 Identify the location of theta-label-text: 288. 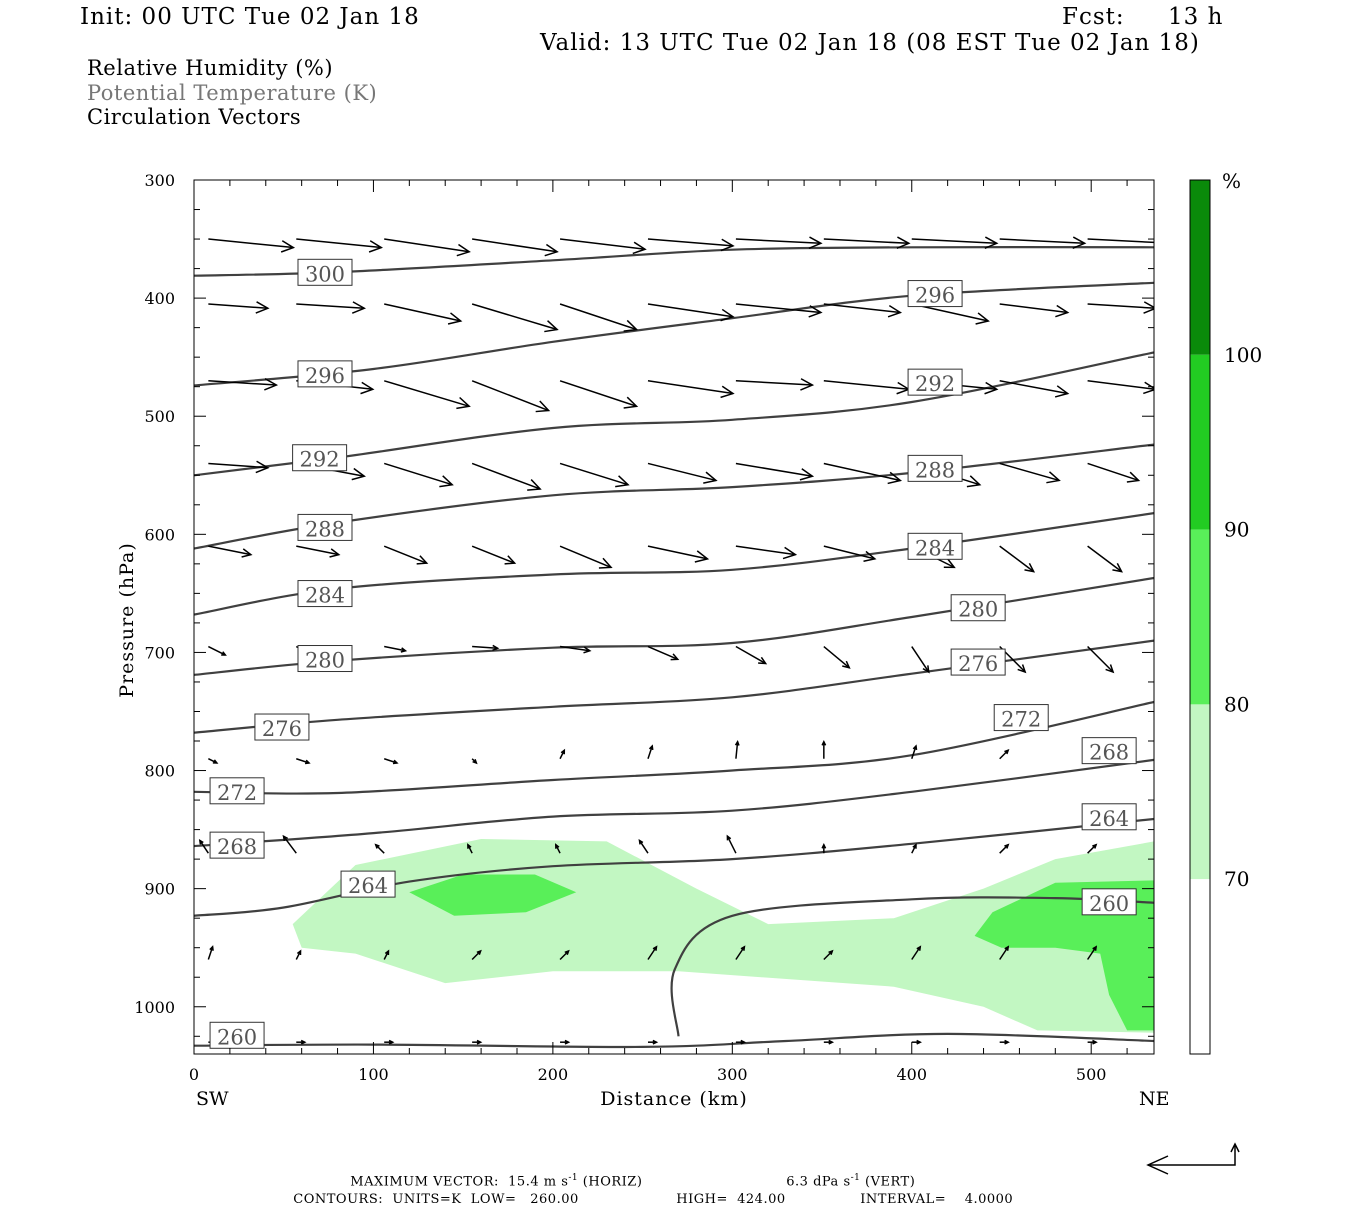
(935, 470).